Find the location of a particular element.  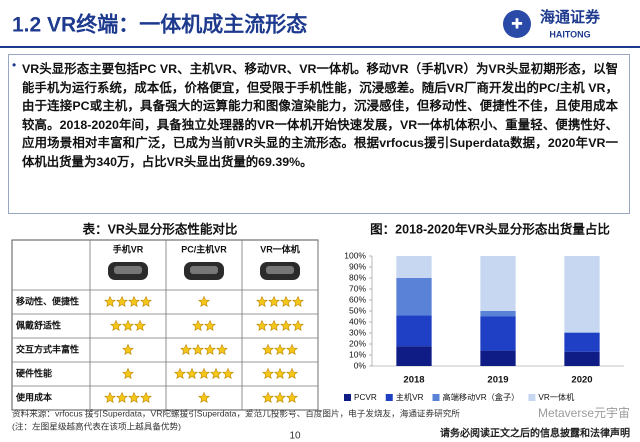

y-tick-label: 60% is located at coordinates (357, 299).